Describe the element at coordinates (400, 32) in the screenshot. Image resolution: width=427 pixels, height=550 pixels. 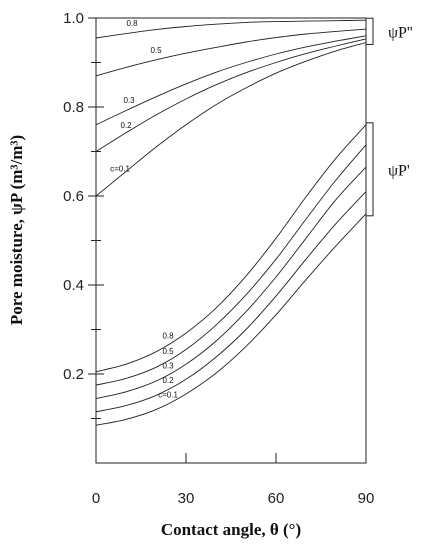
I see `group-label: ψP''` at that location.